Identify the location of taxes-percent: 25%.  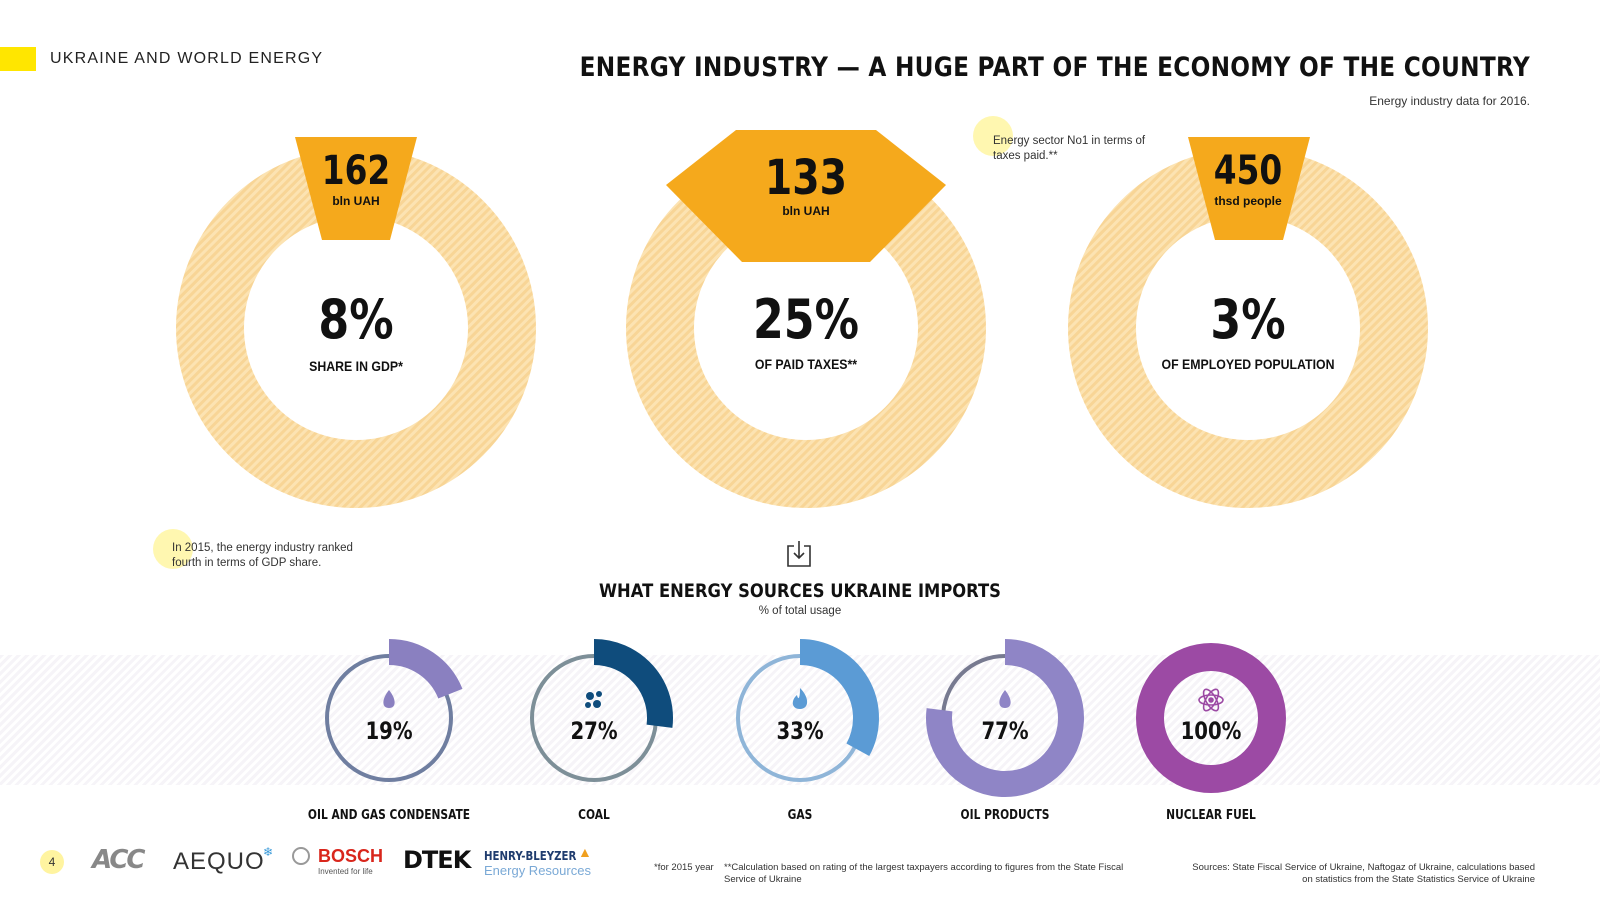
(805, 319).